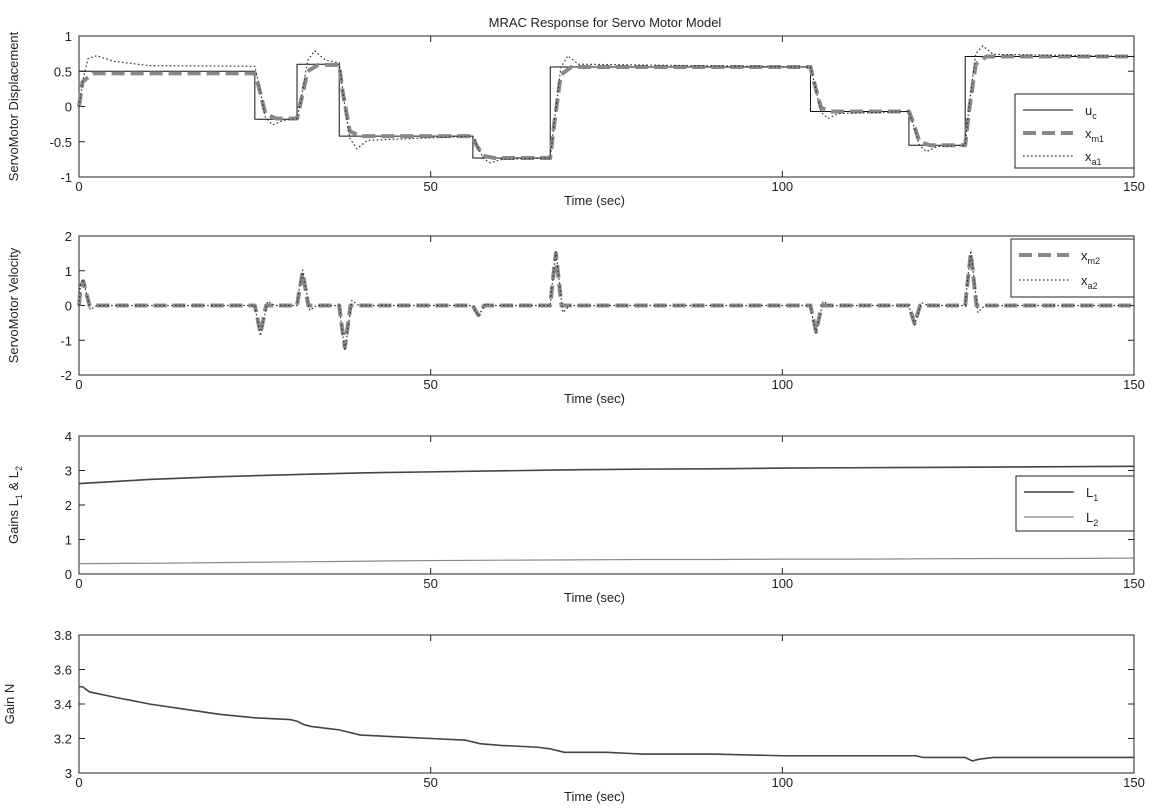  I want to click on y-axis-label: Gains L1 & L2, so click(15, 505).